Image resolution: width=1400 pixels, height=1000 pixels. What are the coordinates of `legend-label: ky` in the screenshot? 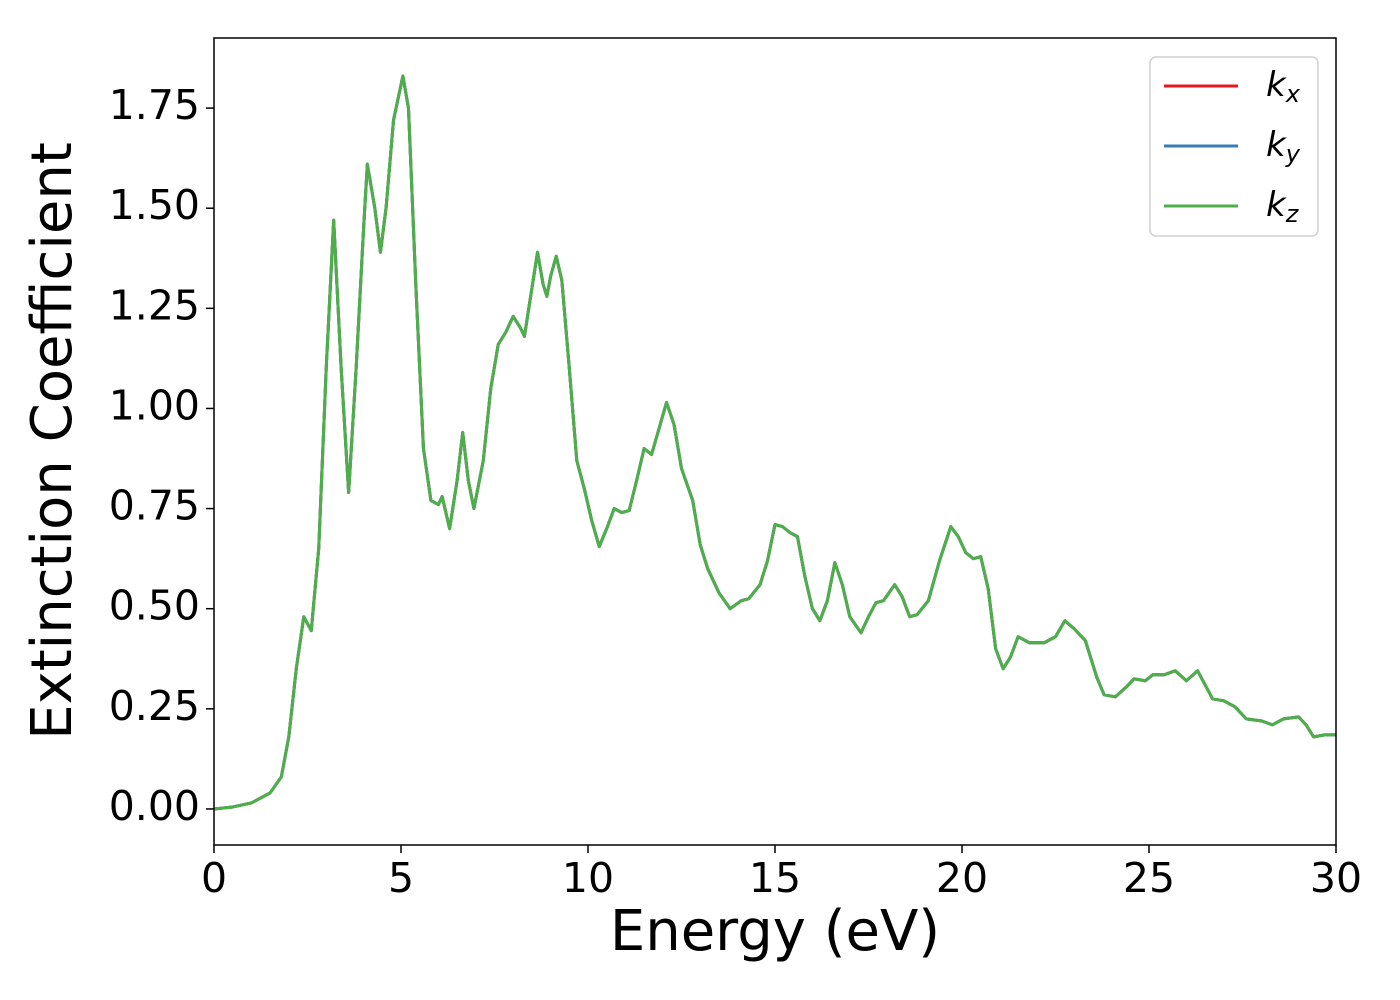 It's located at (1283, 147).